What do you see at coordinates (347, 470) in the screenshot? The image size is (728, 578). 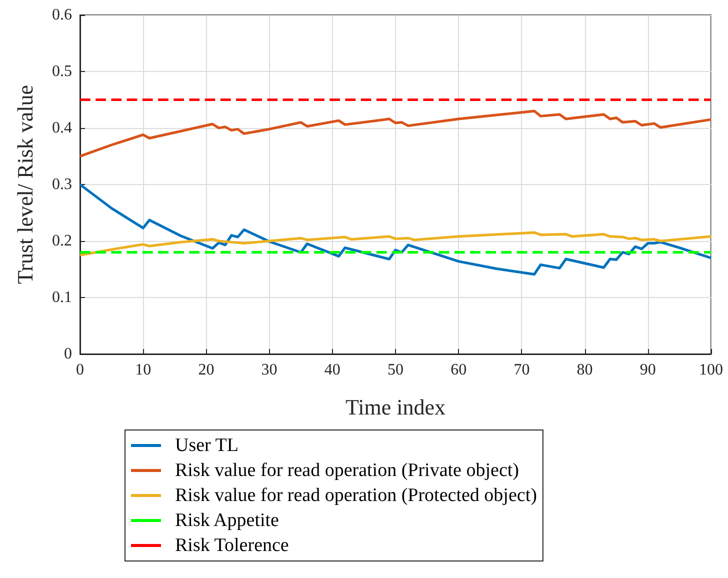 I see `legend-label: Risk value for read operation (Private object)` at bounding box center [347, 470].